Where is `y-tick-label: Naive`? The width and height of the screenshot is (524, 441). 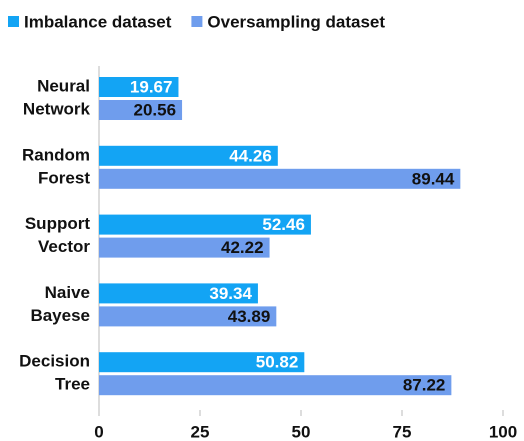 y-tick-label: Naive is located at coordinates (67, 292).